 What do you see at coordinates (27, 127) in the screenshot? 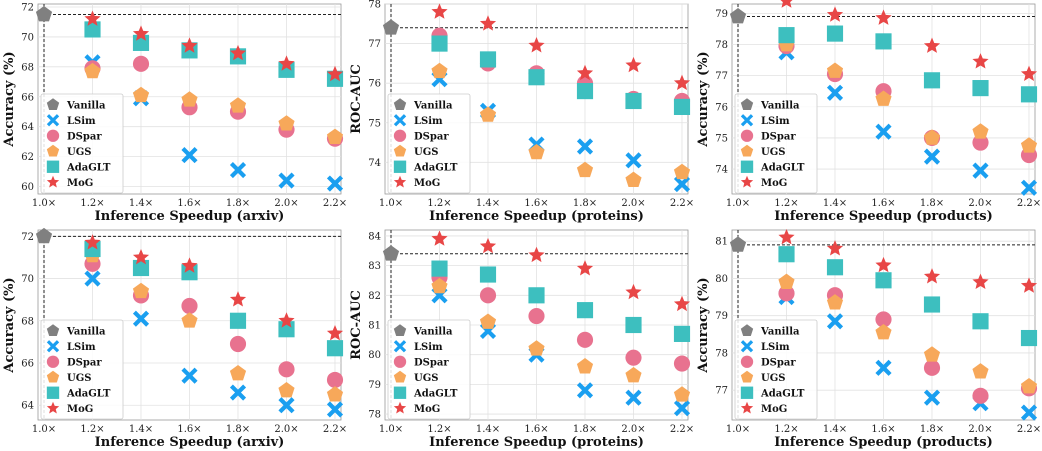
I see `y-tick-label: 64` at bounding box center [27, 127].